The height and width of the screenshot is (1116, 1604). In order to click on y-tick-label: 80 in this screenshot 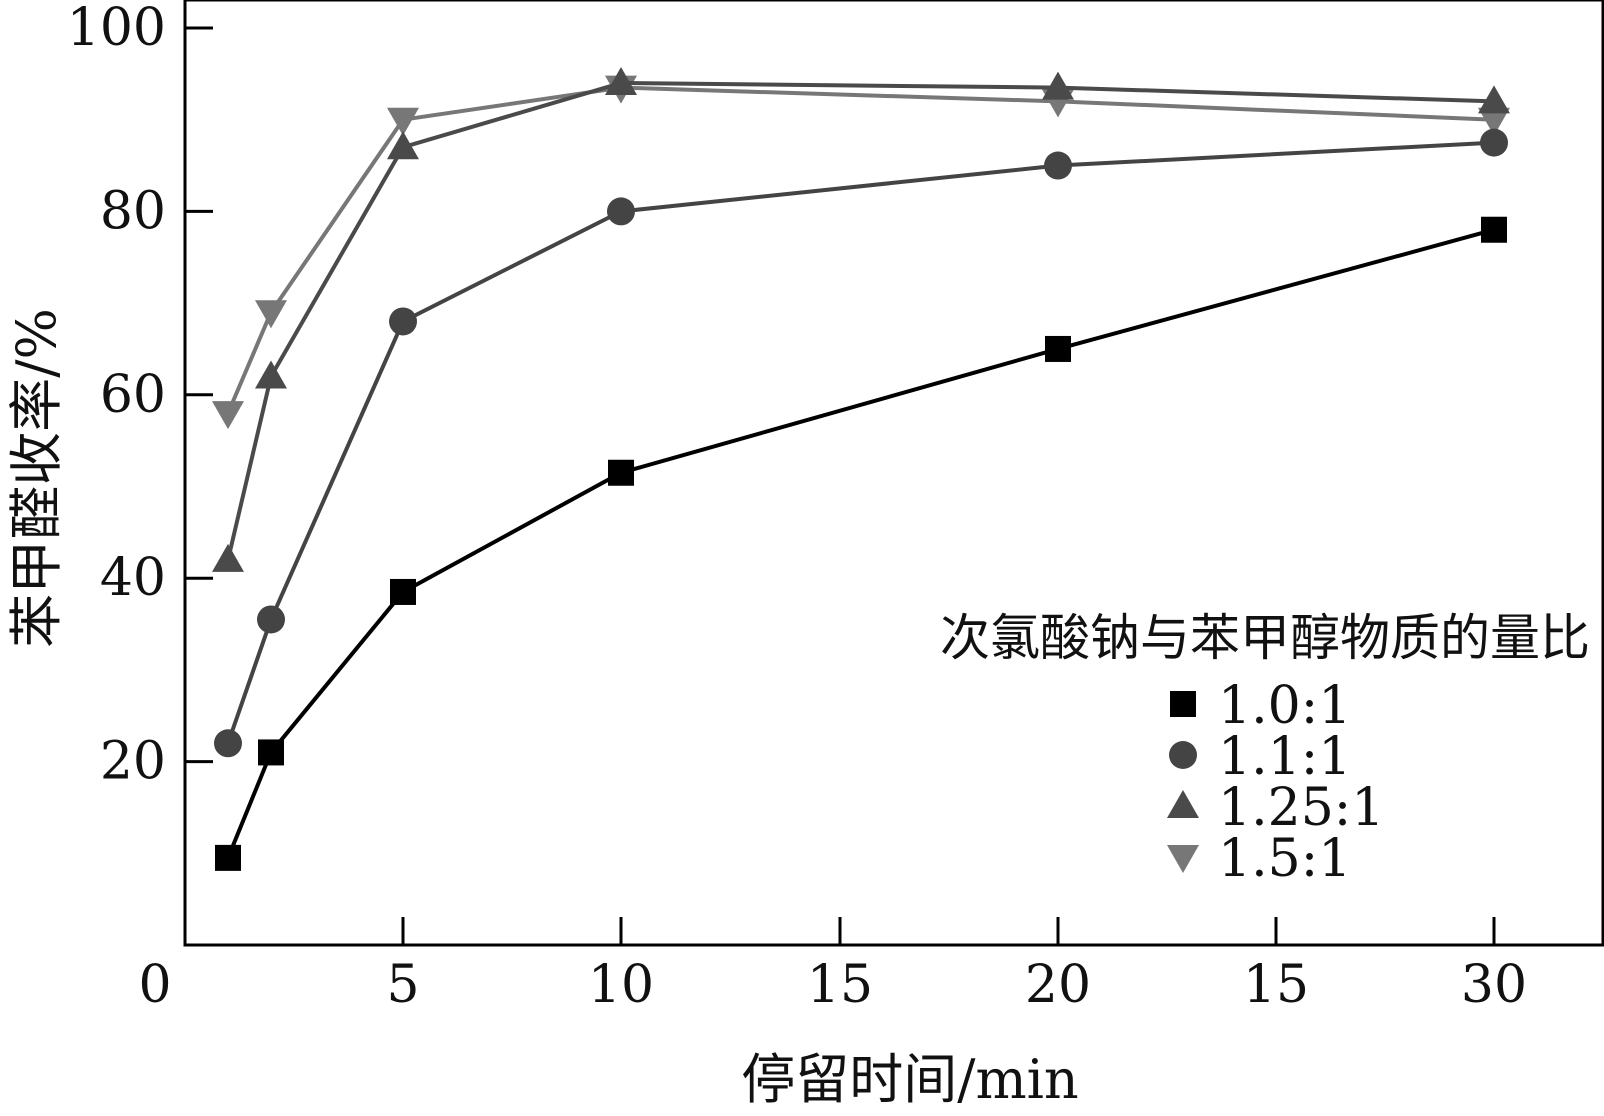, I will do `click(133, 211)`.